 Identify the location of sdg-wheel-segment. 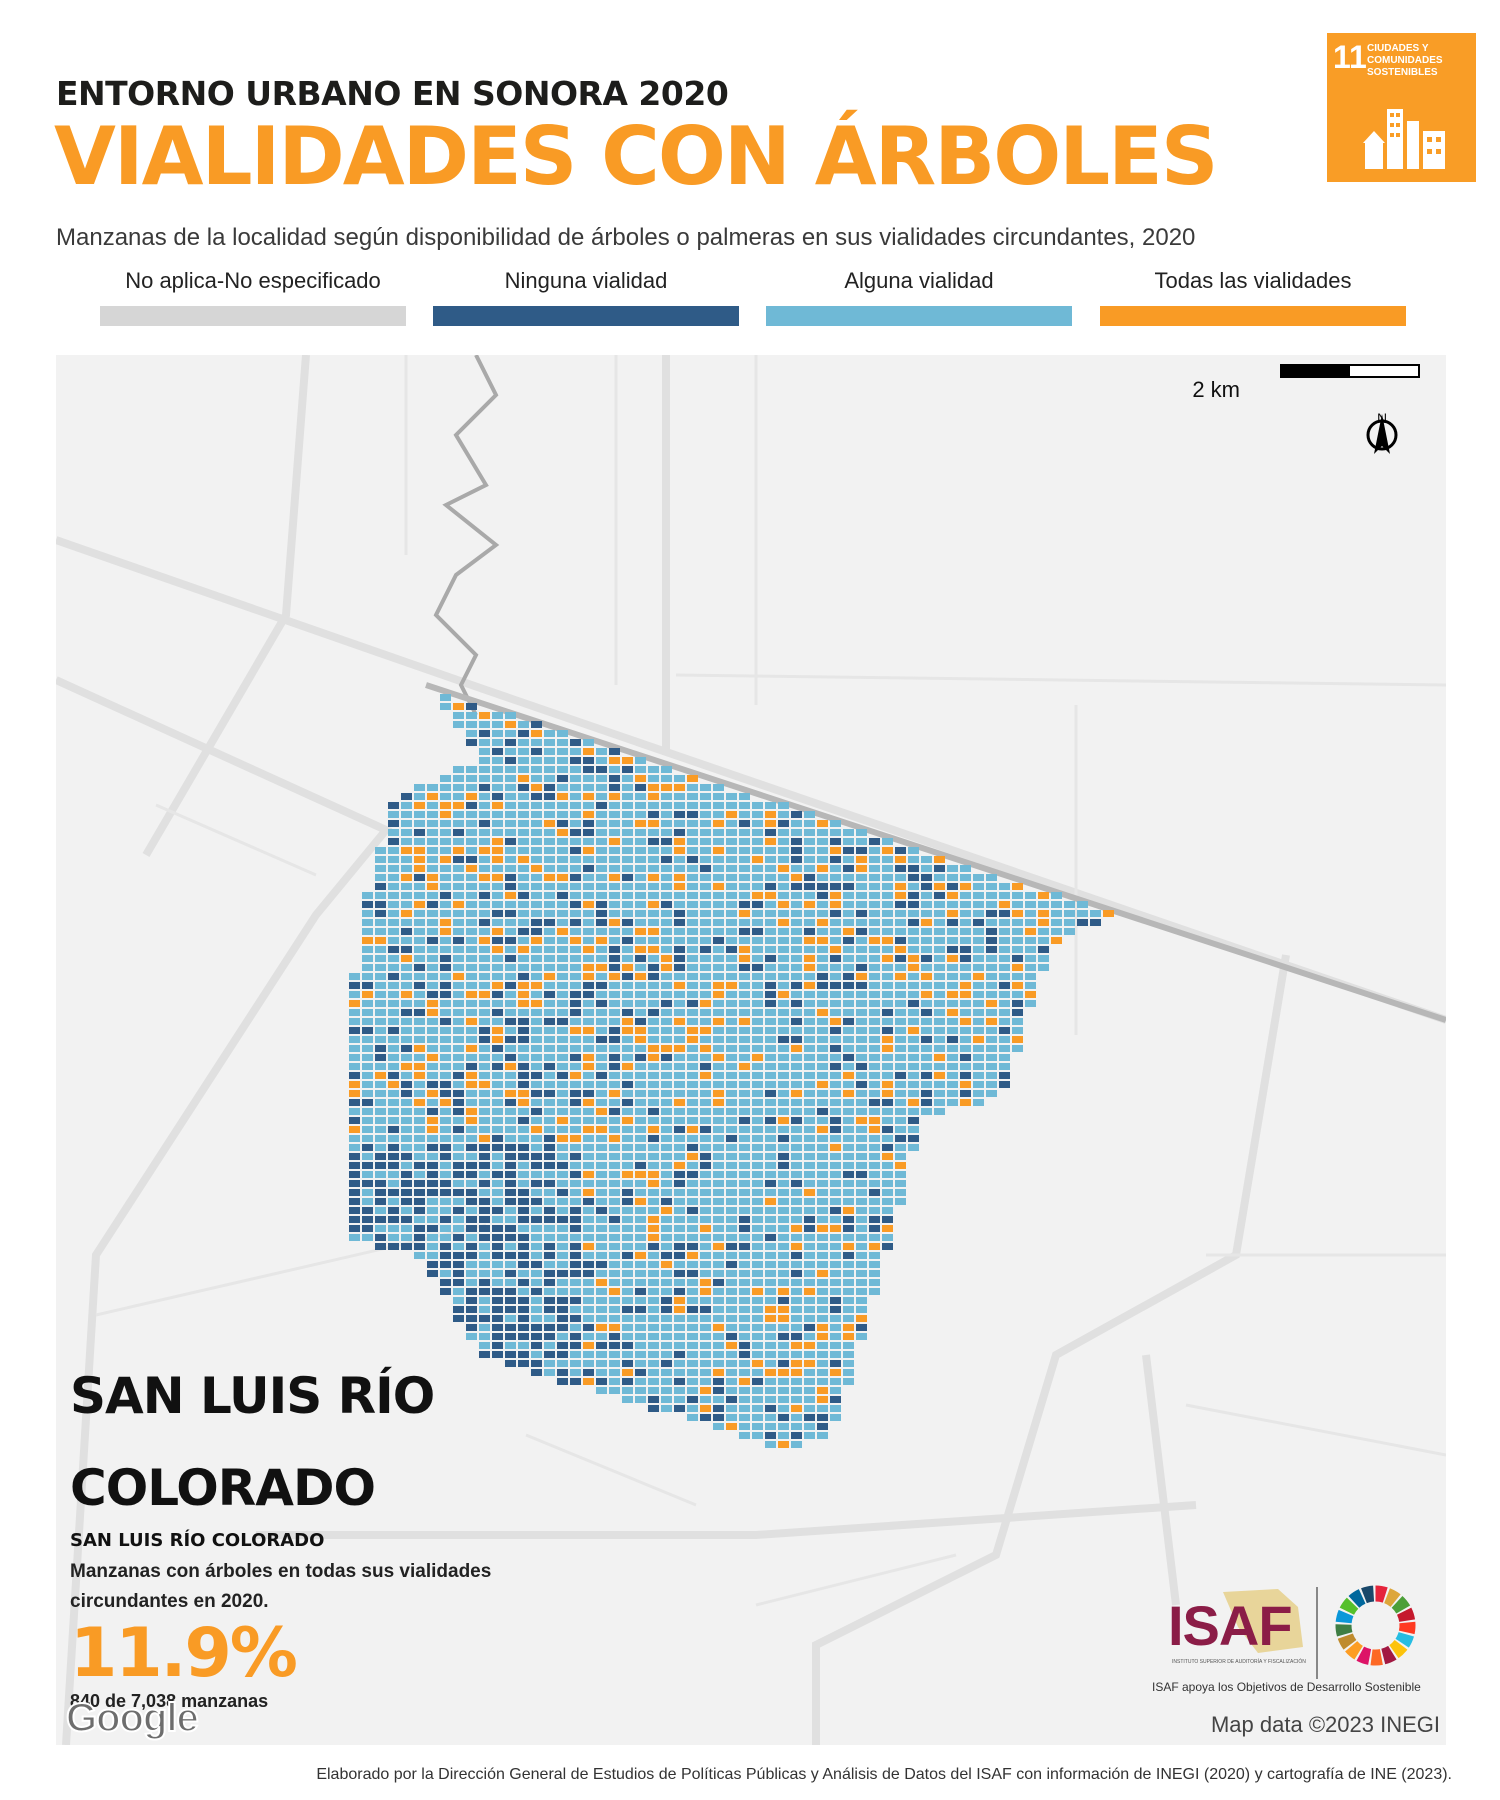
(1398, 1649).